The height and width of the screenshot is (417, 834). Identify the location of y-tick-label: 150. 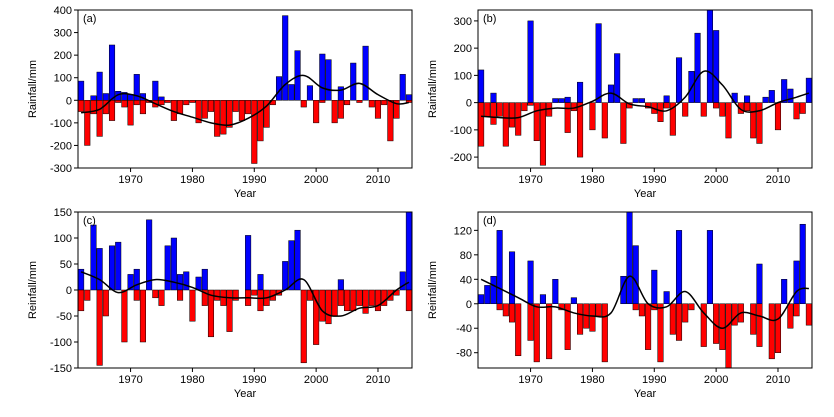
(63, 213).